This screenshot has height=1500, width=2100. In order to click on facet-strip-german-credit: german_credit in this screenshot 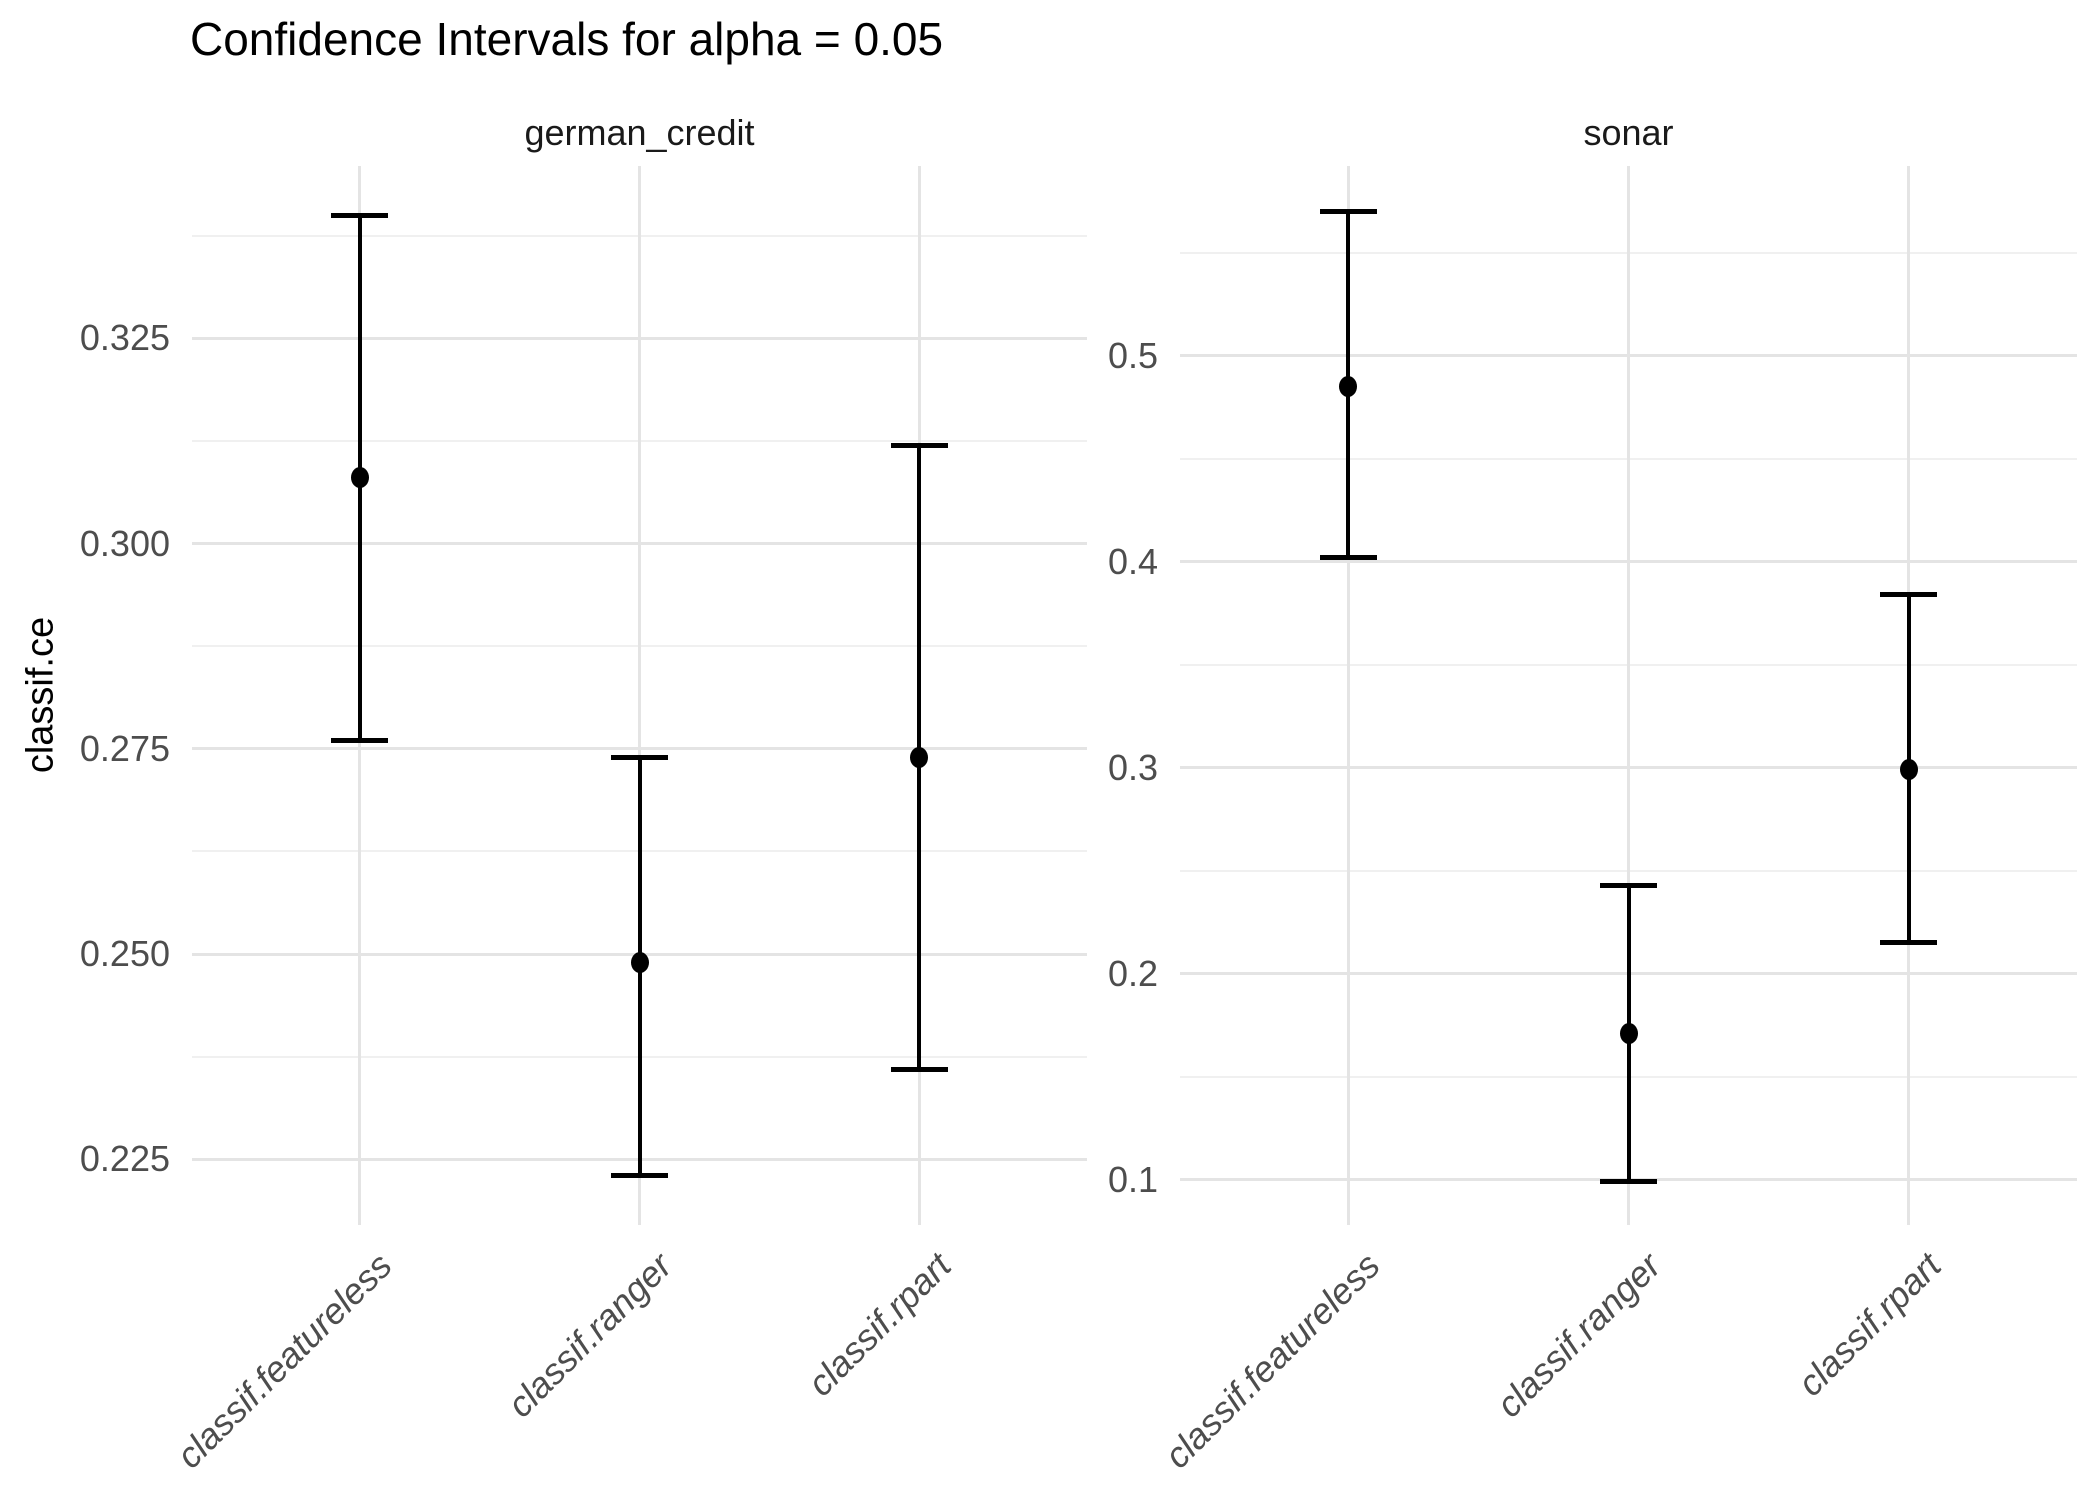, I will do `click(639, 132)`.